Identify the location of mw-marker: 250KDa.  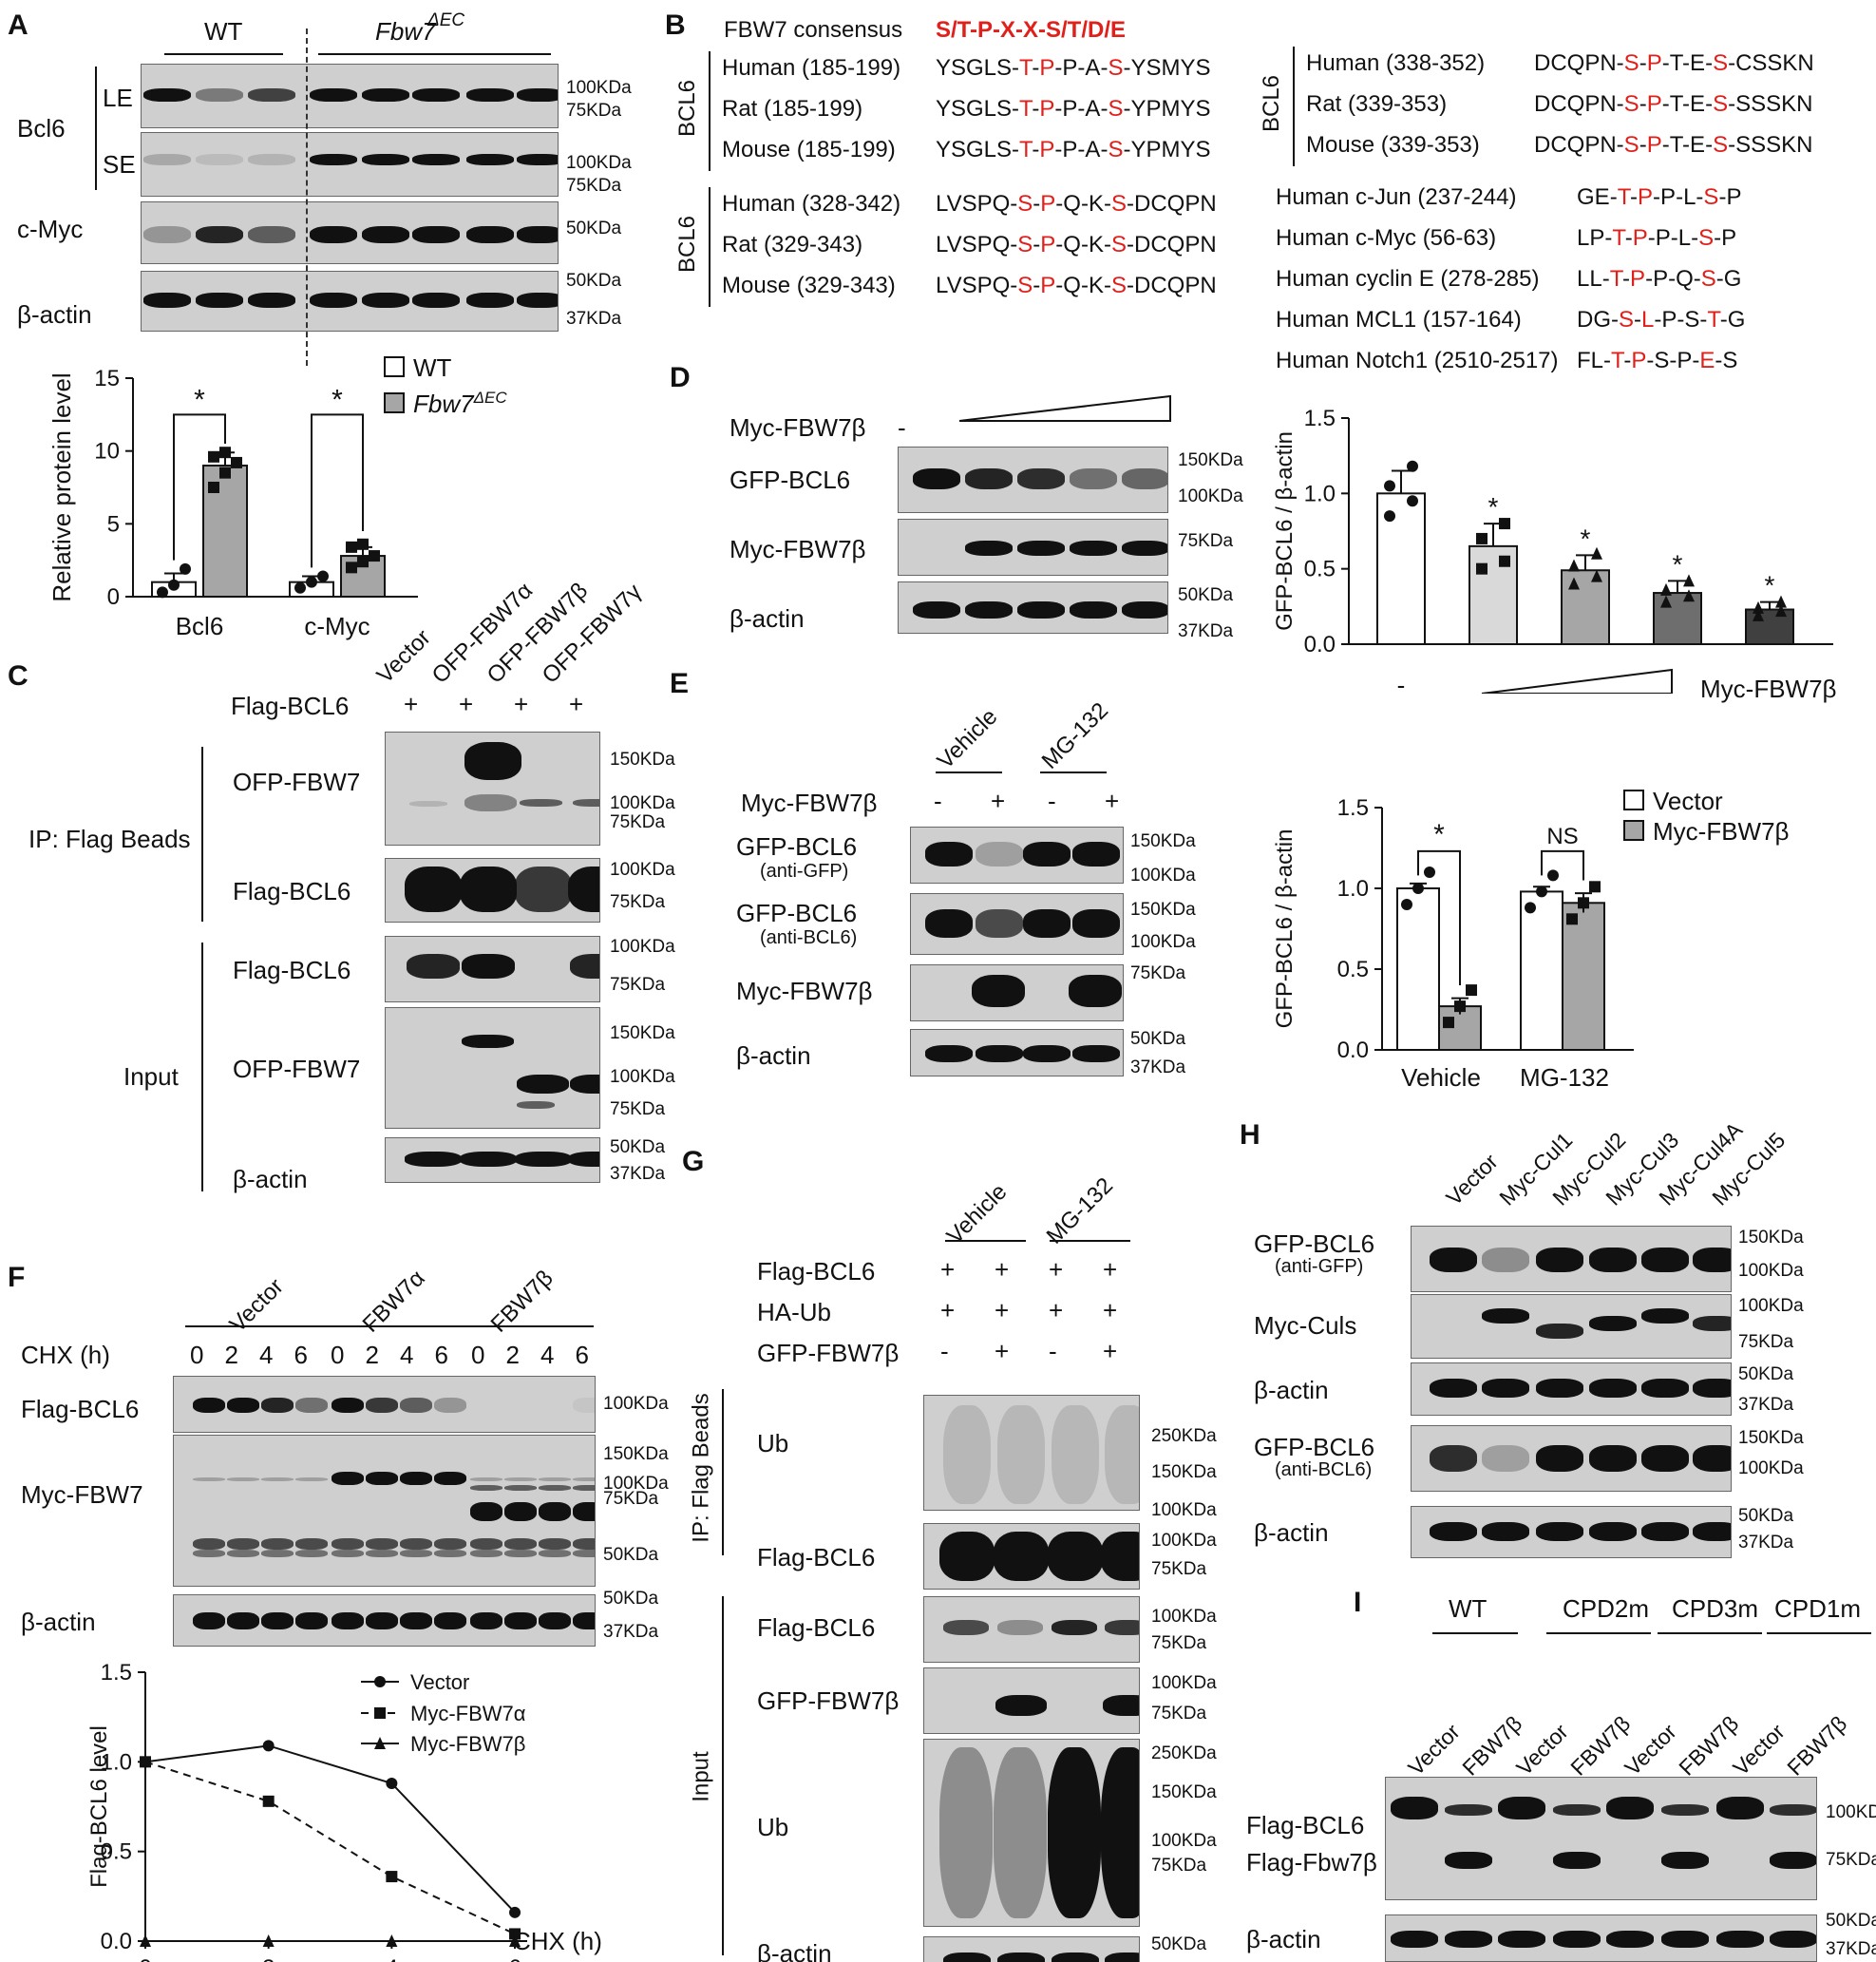
(1184, 1436).